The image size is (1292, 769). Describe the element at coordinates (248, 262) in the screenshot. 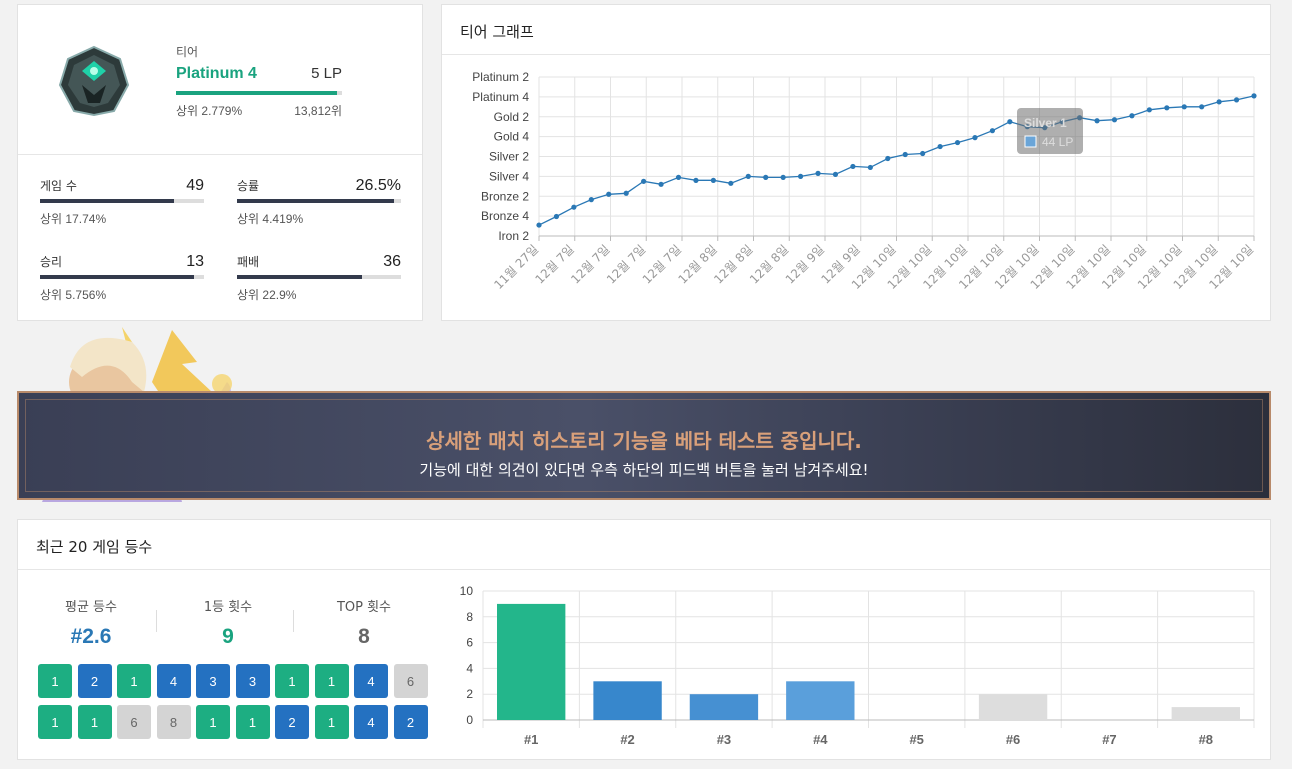

I see `stat-label: 패배` at that location.